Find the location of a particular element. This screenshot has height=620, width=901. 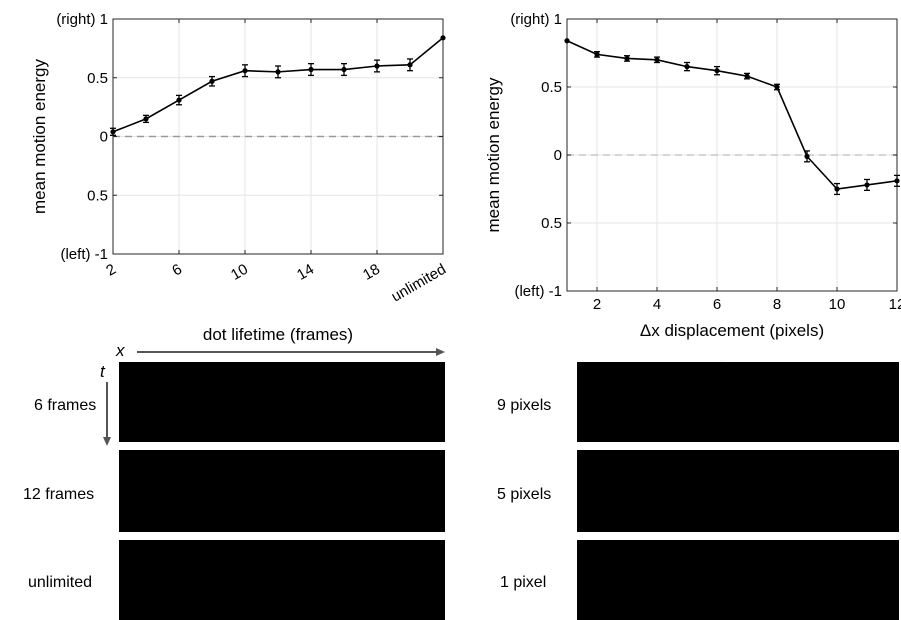

x-axis-label: Δx displacement (pixels) is located at coordinates (732, 330).